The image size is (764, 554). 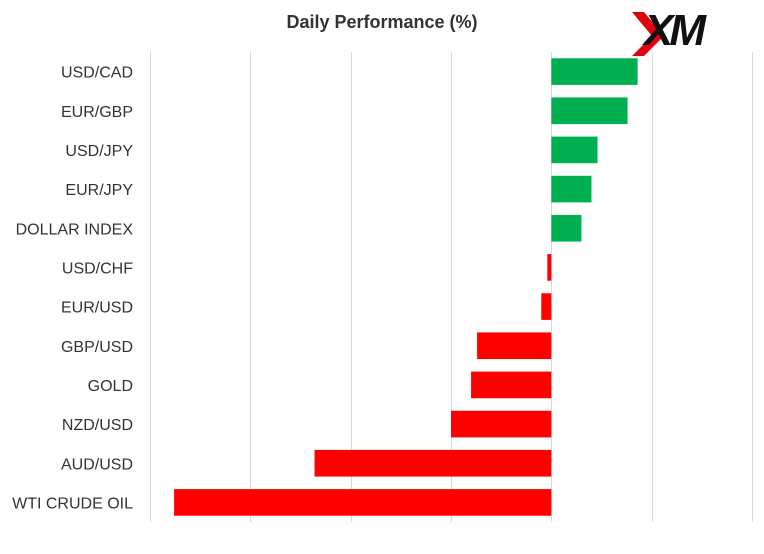 What do you see at coordinates (514, 346) in the screenshot?
I see `bar-gbp-usd` at bounding box center [514, 346].